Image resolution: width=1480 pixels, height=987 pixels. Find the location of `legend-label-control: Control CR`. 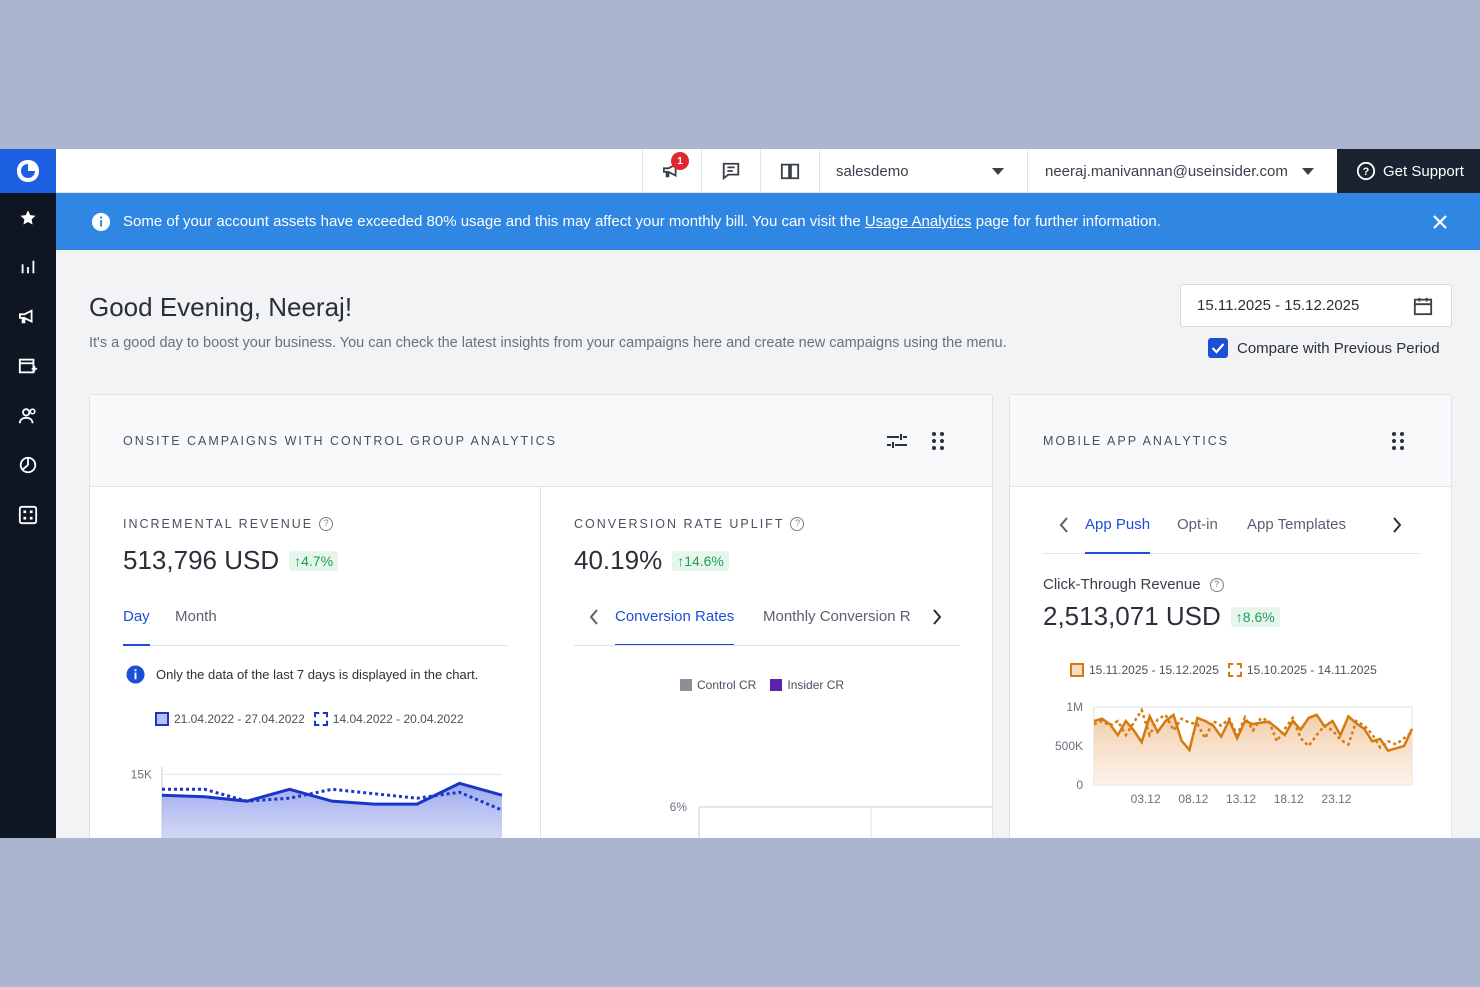

legend-label-control: Control CR is located at coordinates (727, 685).